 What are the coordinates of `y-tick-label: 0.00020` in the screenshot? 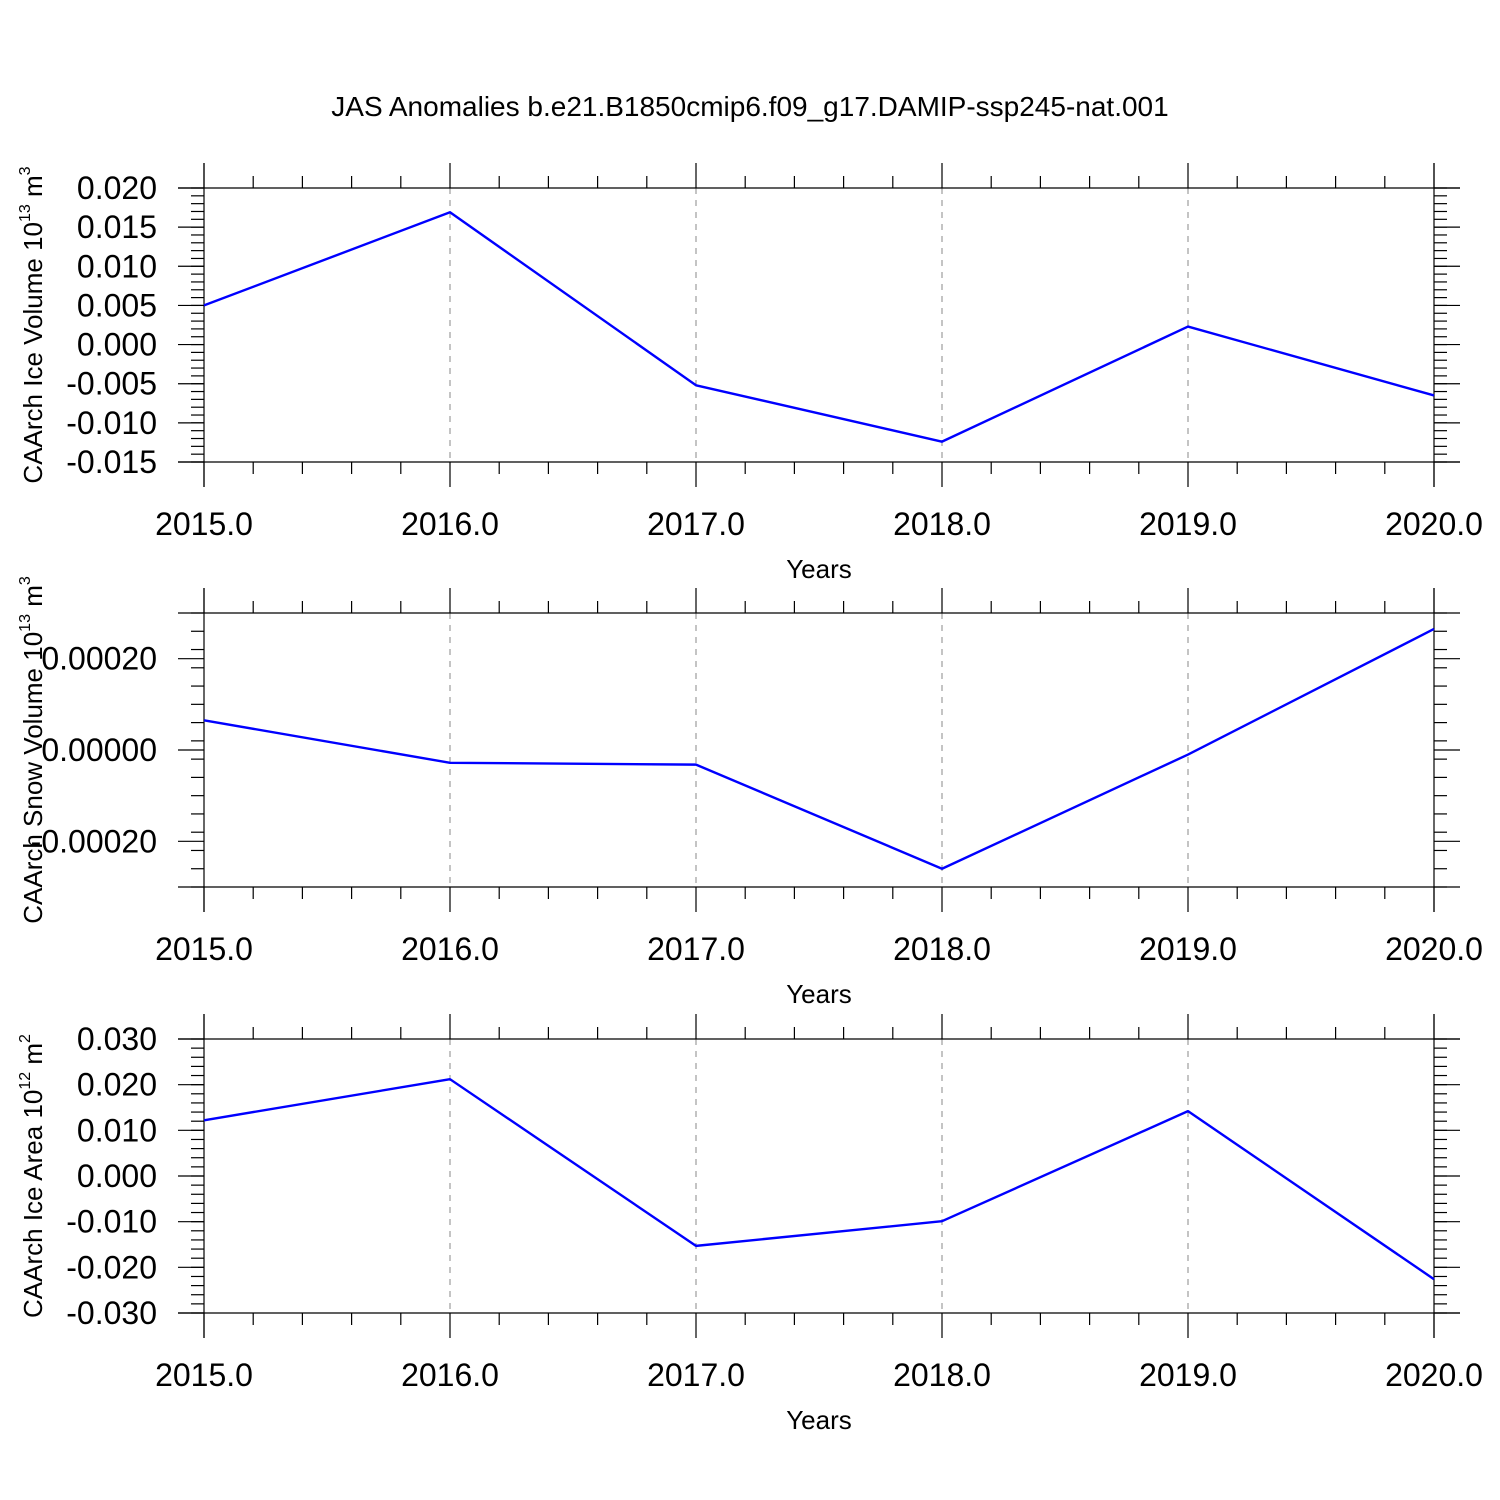 It's located at (99, 659).